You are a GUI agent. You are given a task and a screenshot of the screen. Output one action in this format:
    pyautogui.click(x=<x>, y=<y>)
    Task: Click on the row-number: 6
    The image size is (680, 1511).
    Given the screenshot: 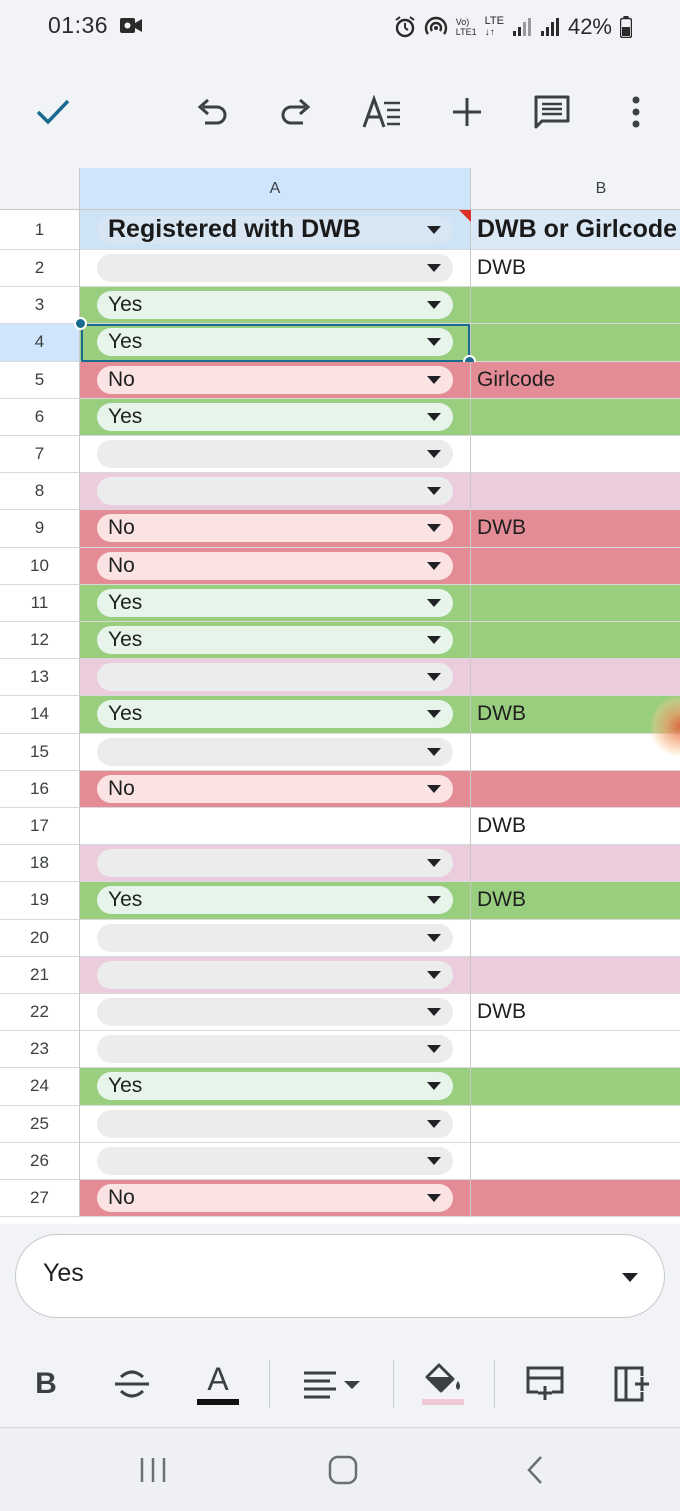 What is the action you would take?
    pyautogui.click(x=40, y=417)
    